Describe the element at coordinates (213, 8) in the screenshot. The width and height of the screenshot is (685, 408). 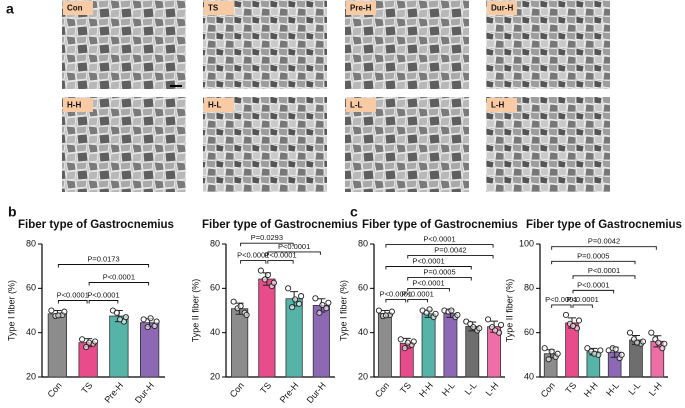
I see `image-label: TS` at that location.